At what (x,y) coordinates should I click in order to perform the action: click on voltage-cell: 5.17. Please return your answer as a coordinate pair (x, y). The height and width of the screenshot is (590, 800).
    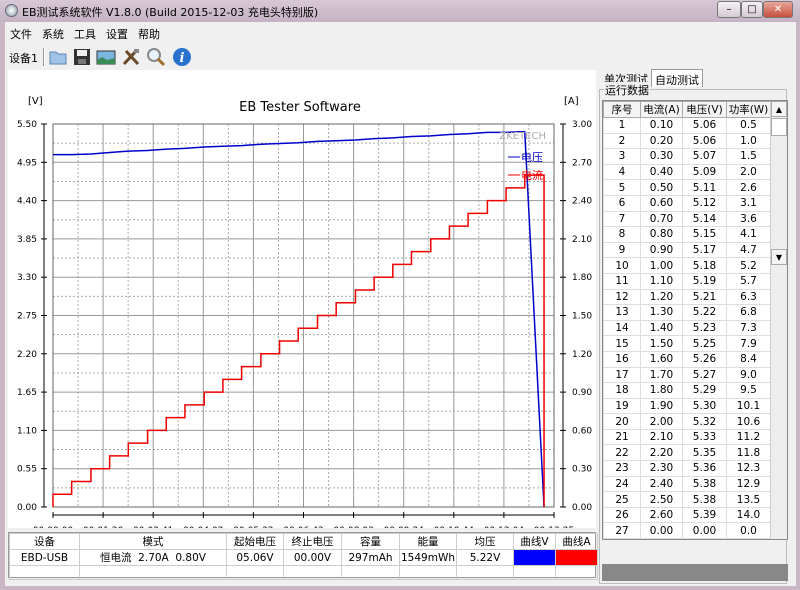
    Looking at the image, I should click on (704, 250).